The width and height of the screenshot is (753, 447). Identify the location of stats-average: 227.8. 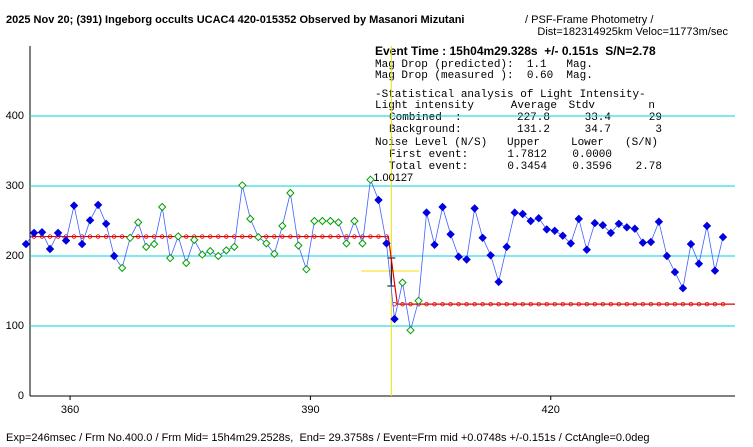
(533, 118).